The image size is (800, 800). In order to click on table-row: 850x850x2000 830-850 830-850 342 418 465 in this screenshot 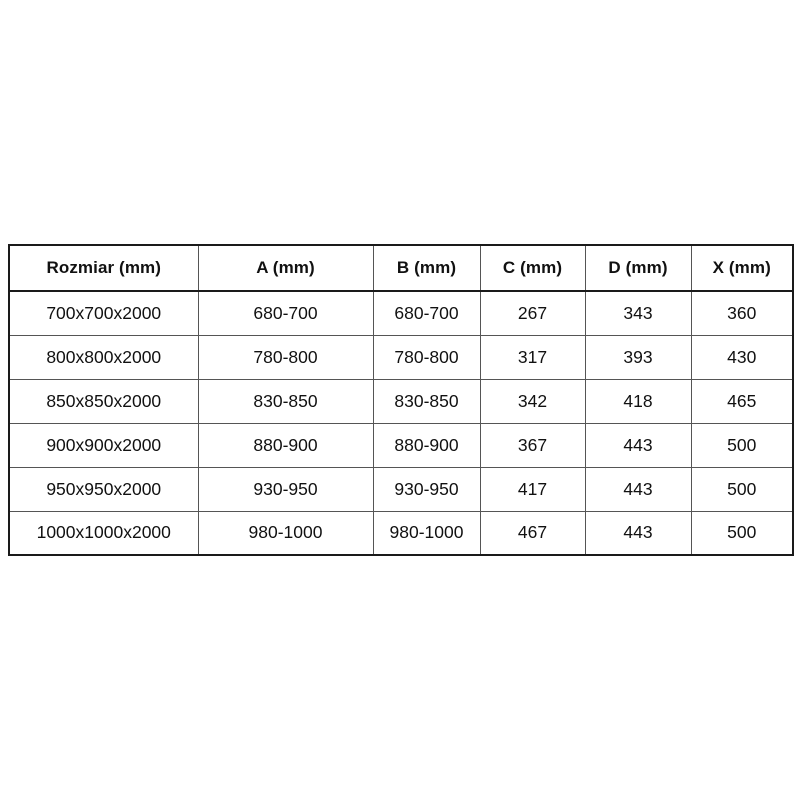, I will do `click(401, 401)`.